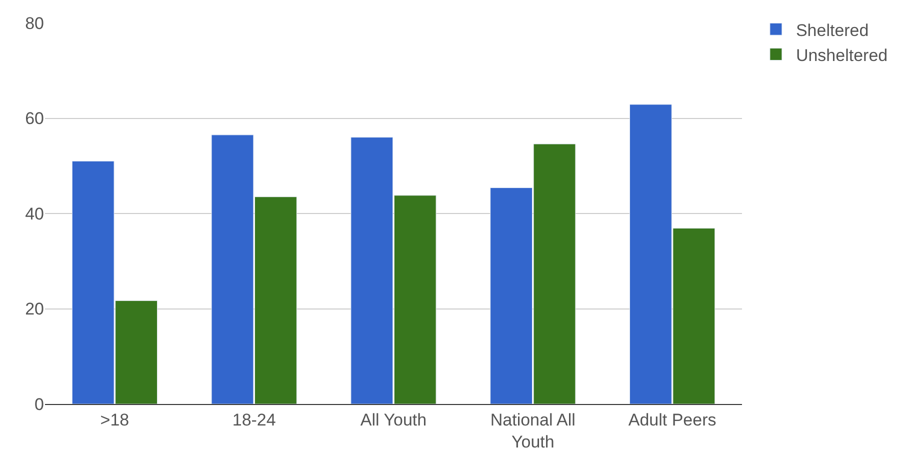 The width and height of the screenshot is (922, 464). What do you see at coordinates (832, 30) in the screenshot?
I see `legend-label: Sheltered` at bounding box center [832, 30].